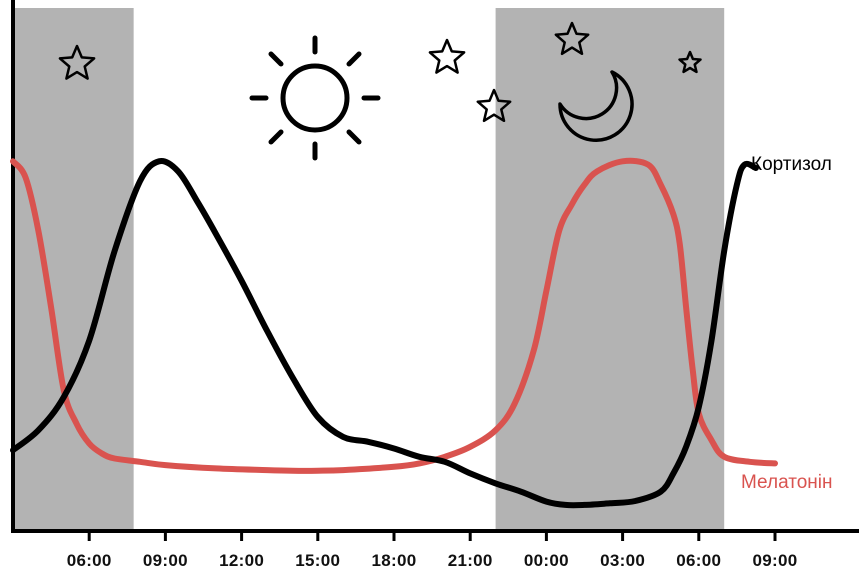 The image size is (859, 574). Describe the element at coordinates (394, 560) in the screenshot. I see `x-tick-label: 18:00` at that location.